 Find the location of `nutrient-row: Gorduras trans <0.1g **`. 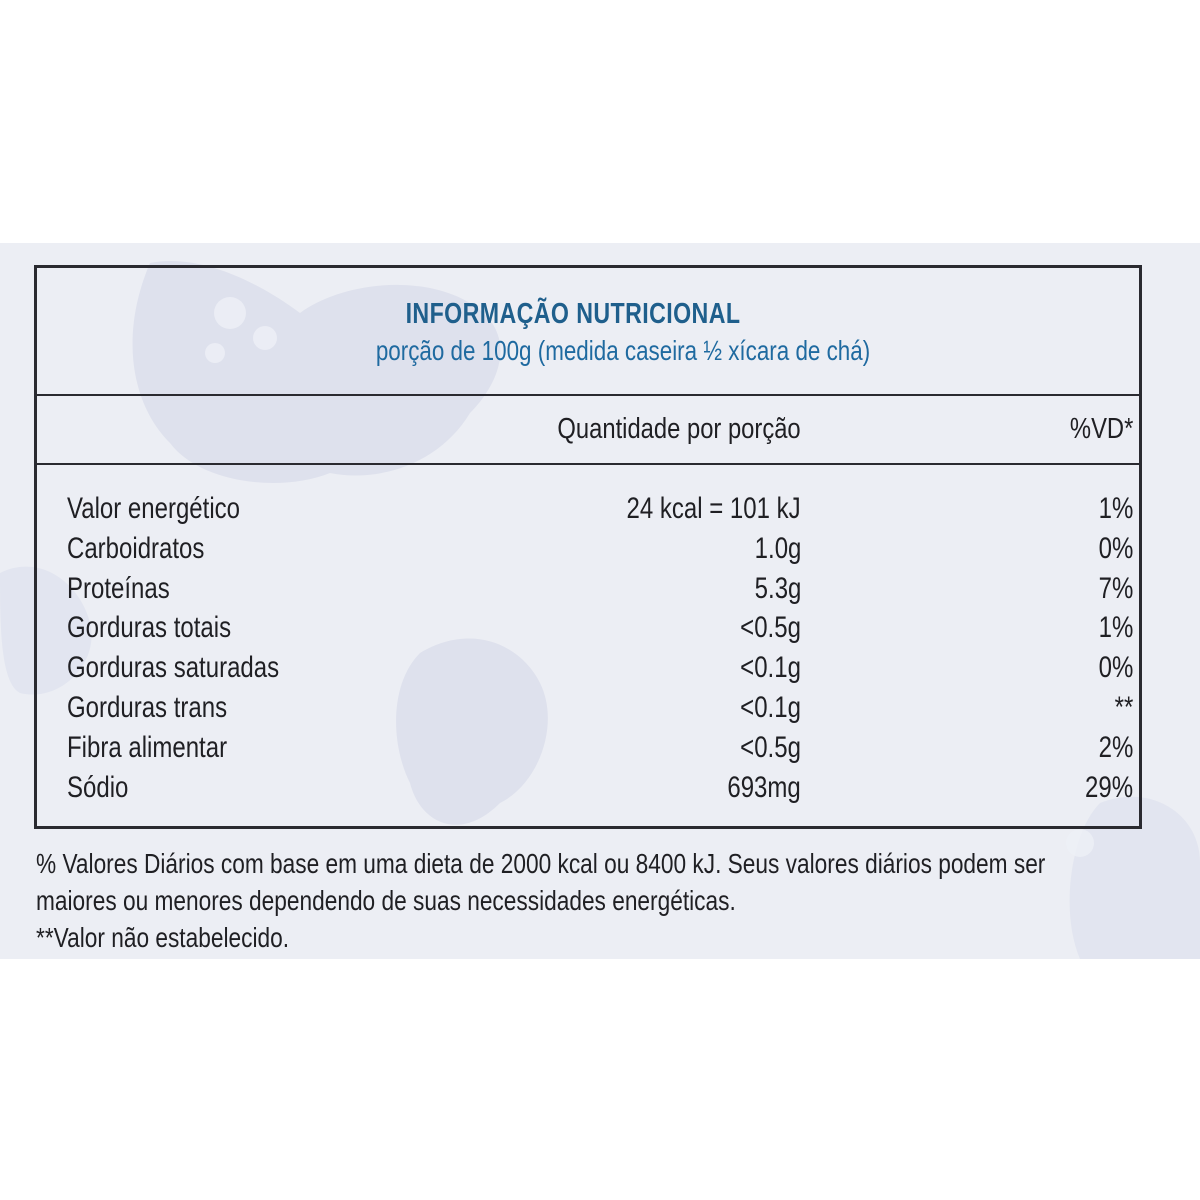

nutrient-row: Gorduras trans <0.1g ** is located at coordinates (588, 705).